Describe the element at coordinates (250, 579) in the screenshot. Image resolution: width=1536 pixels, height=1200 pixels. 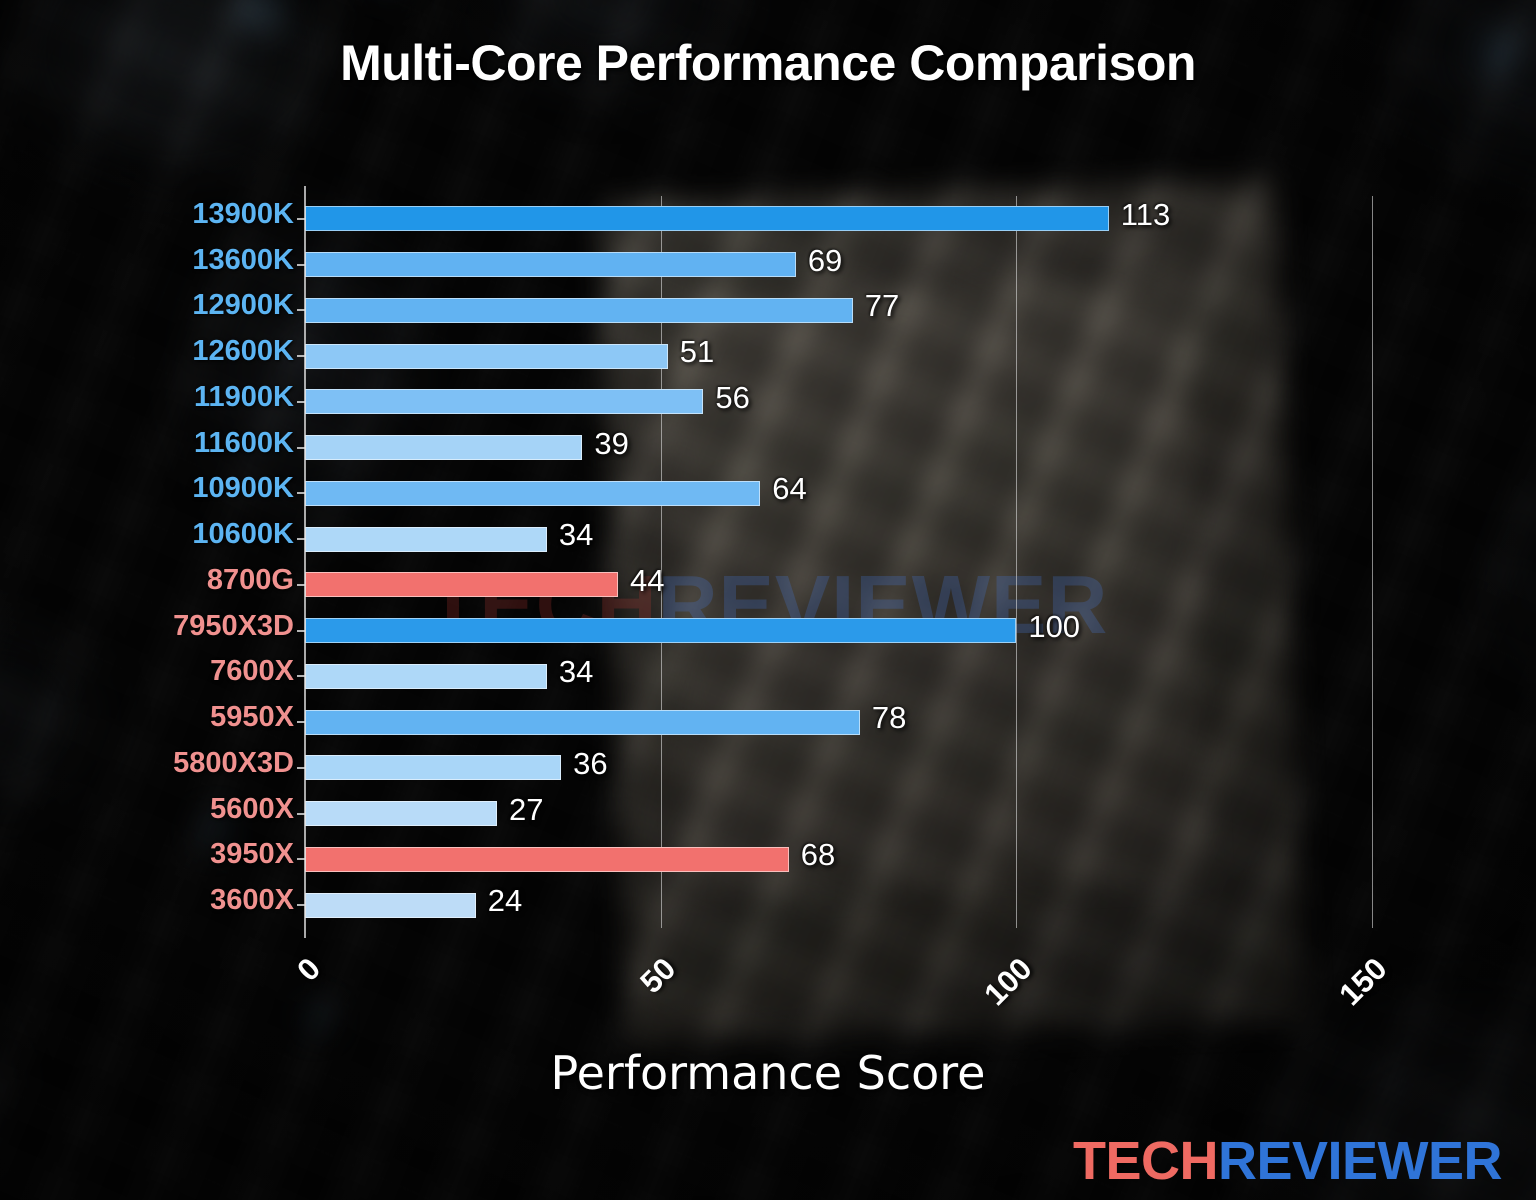
I see `y-axis-label-8700G: 8700G` at that location.